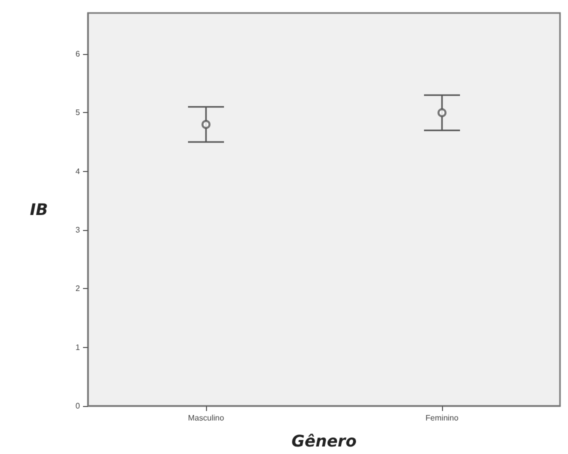  Describe the element at coordinates (442, 418) in the screenshot. I see `x-tick-label: Feminino` at that location.